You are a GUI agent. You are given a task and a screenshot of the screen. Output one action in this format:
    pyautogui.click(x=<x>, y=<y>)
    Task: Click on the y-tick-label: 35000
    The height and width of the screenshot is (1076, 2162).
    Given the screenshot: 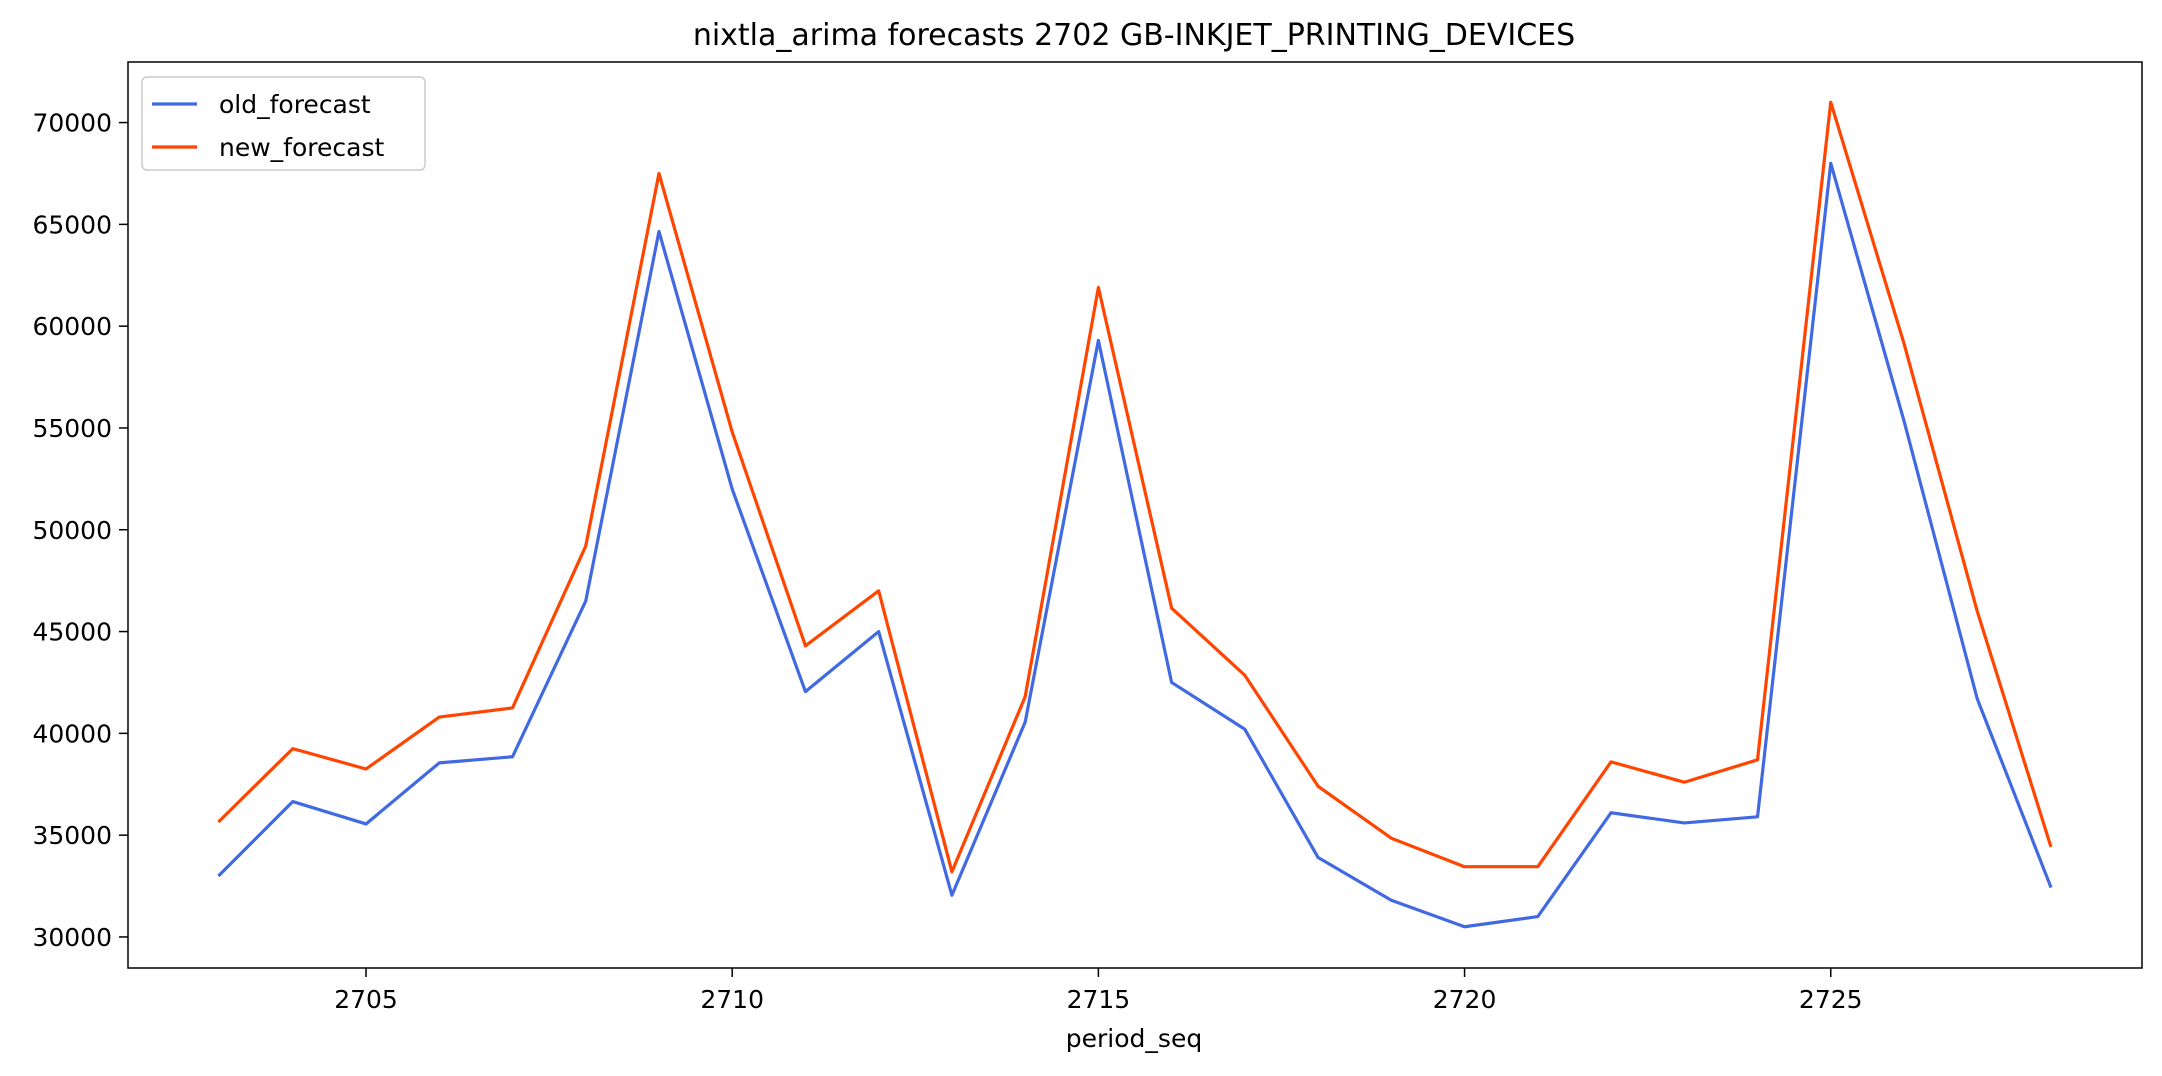 What is the action you would take?
    pyautogui.click(x=72, y=835)
    